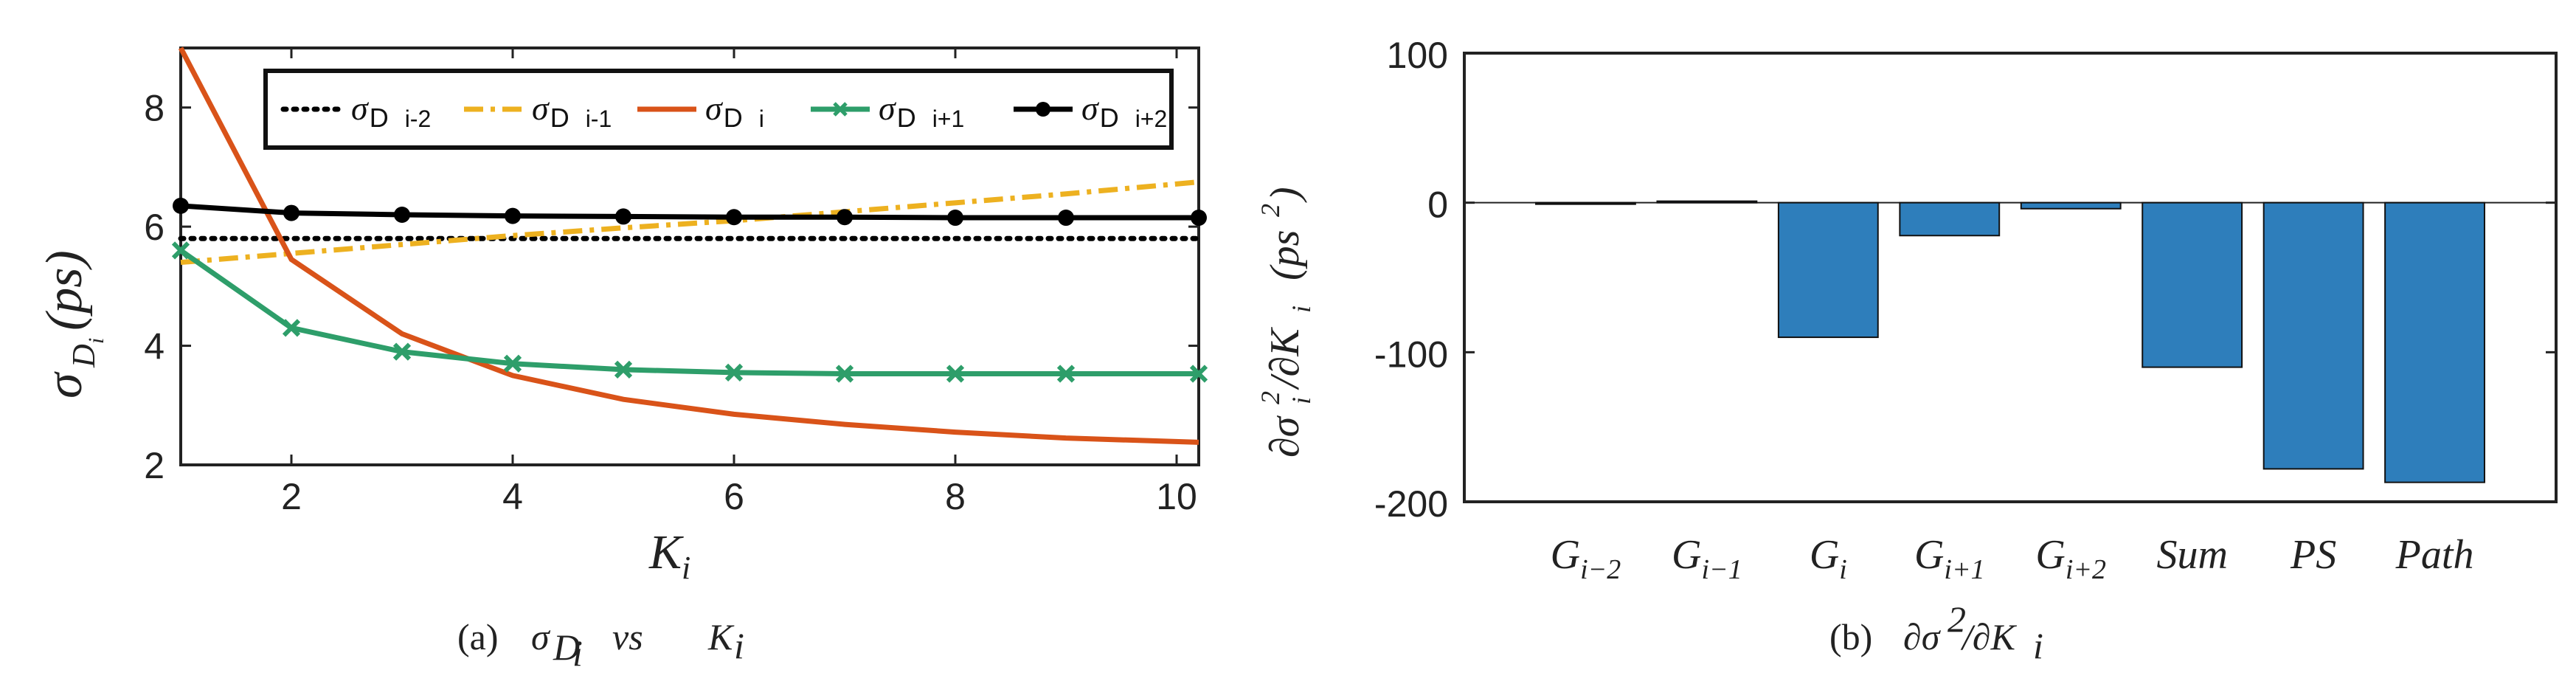 The width and height of the screenshot is (2576, 687). I want to click on y-tick-label: 2, so click(154, 465).